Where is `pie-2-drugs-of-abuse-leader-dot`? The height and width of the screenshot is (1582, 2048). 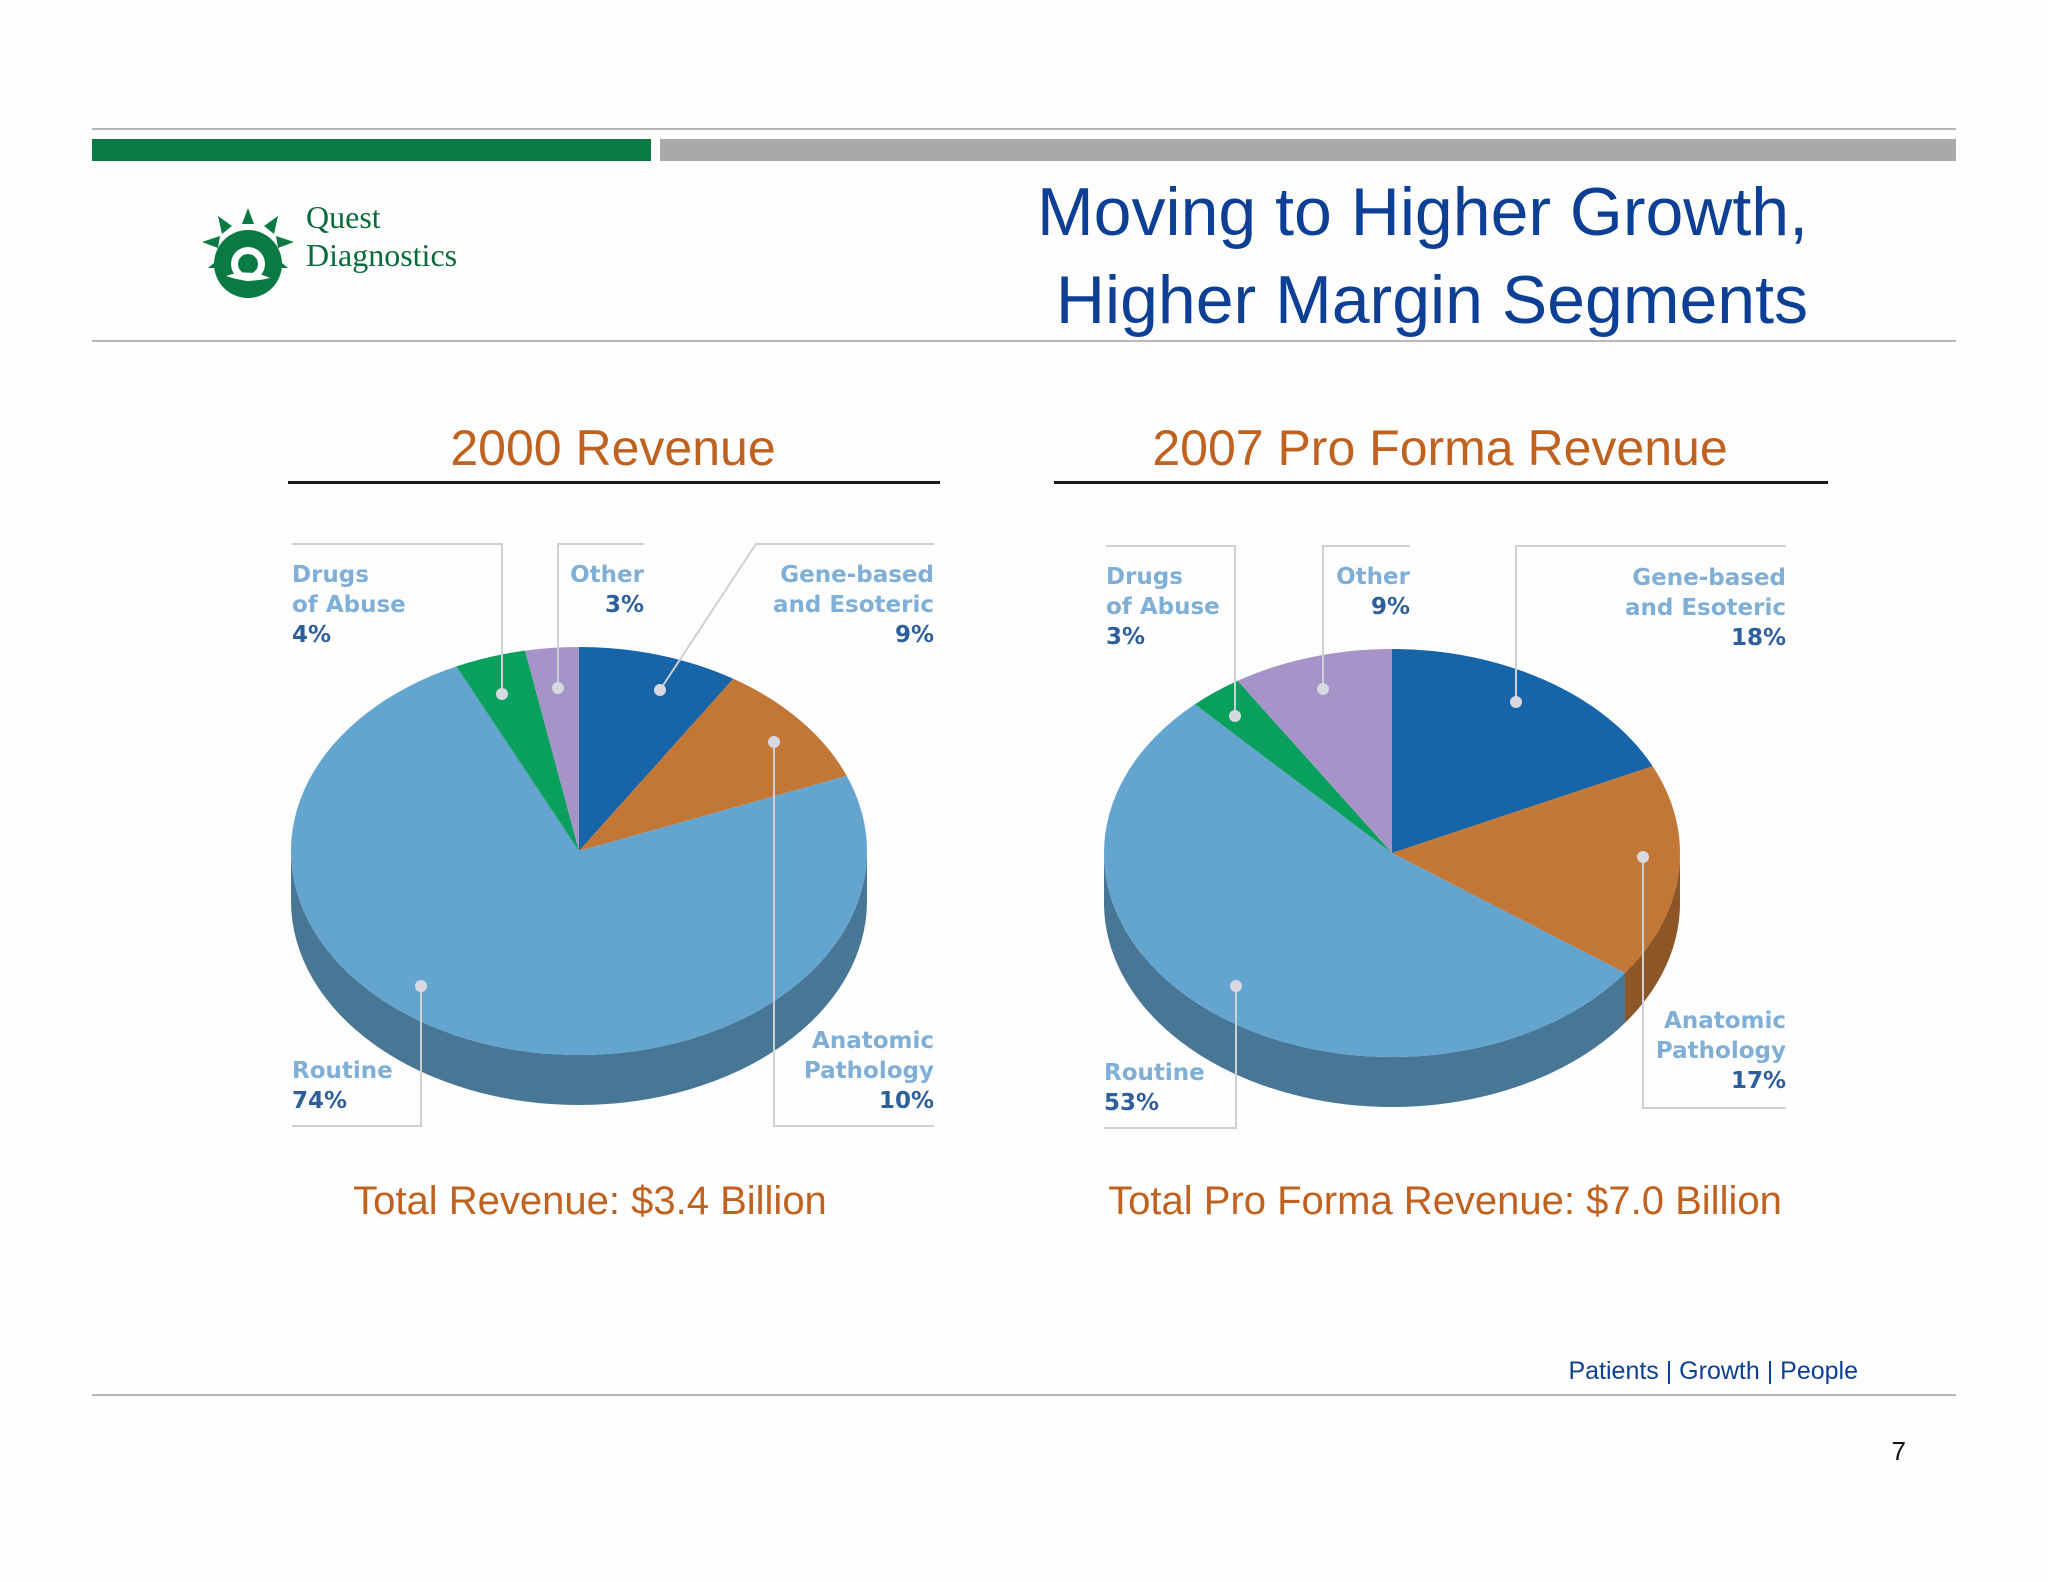 pie-2-drugs-of-abuse-leader-dot is located at coordinates (1235, 716).